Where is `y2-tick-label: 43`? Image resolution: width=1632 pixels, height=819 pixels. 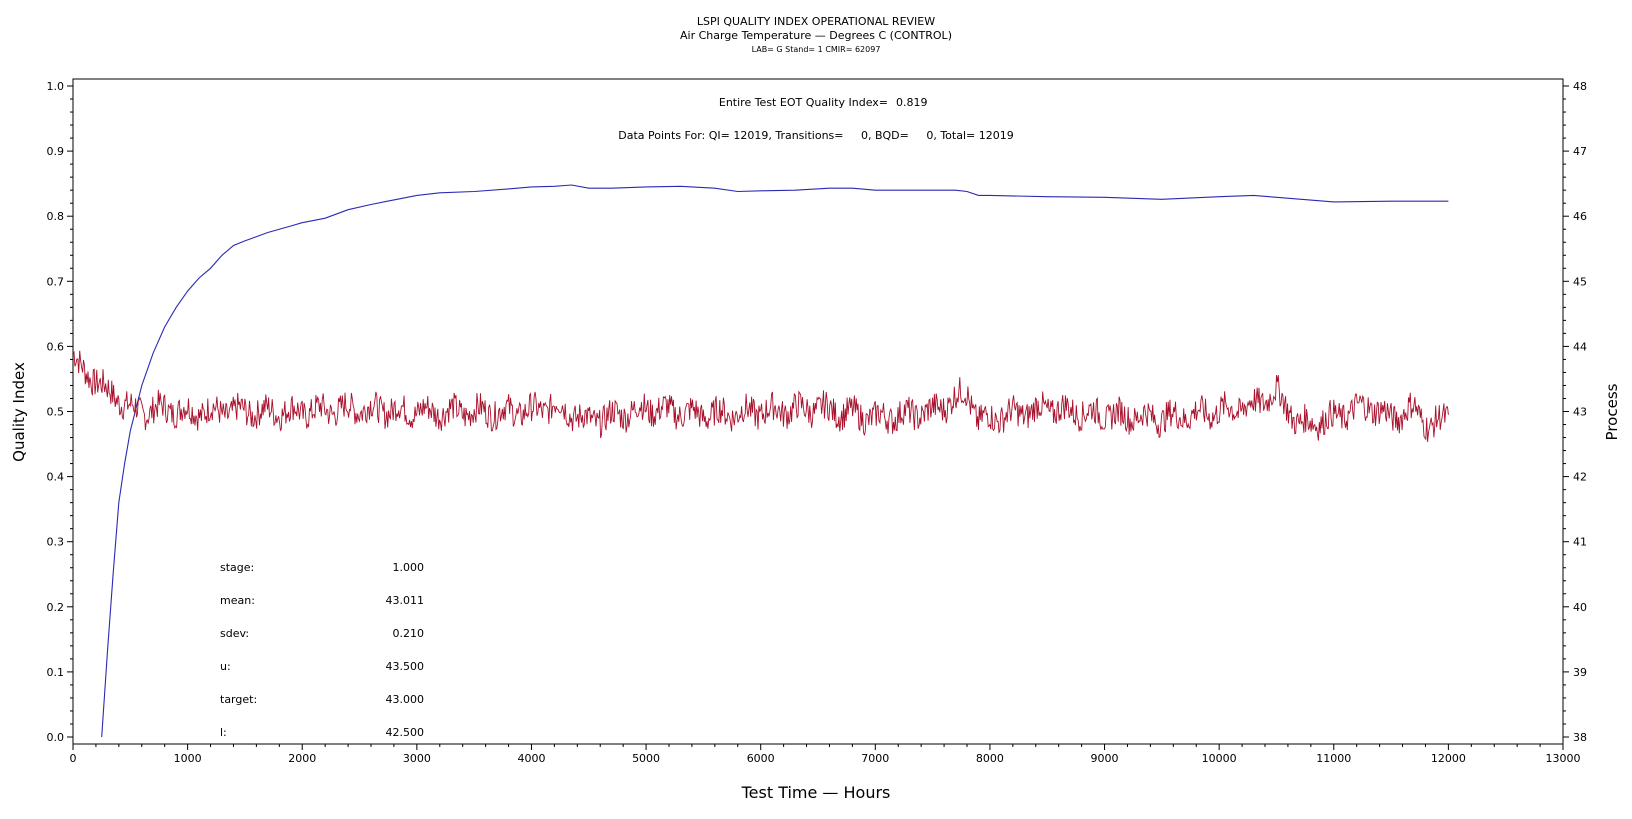 y2-tick-label: 43 is located at coordinates (1580, 412).